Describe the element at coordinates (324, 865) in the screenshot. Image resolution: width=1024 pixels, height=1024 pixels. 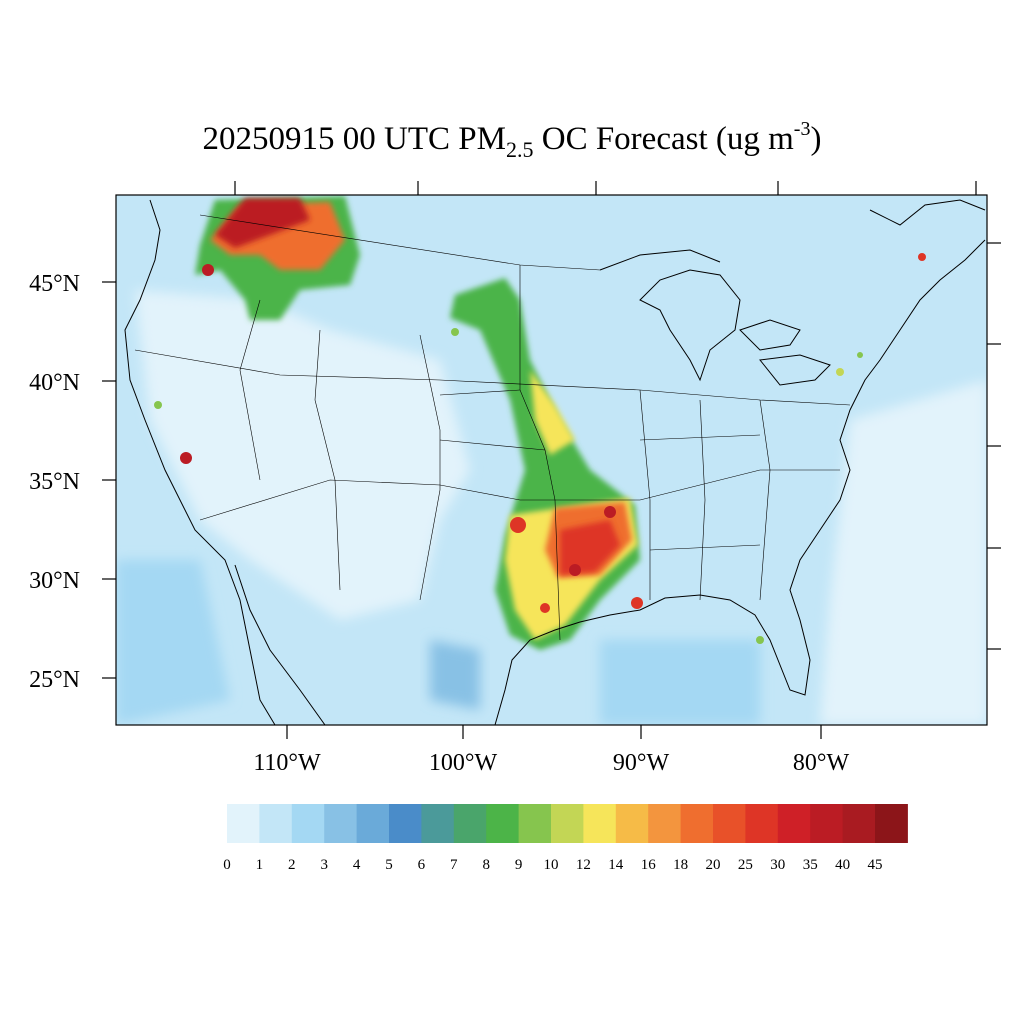
I see `colorbar-label: 3` at that location.